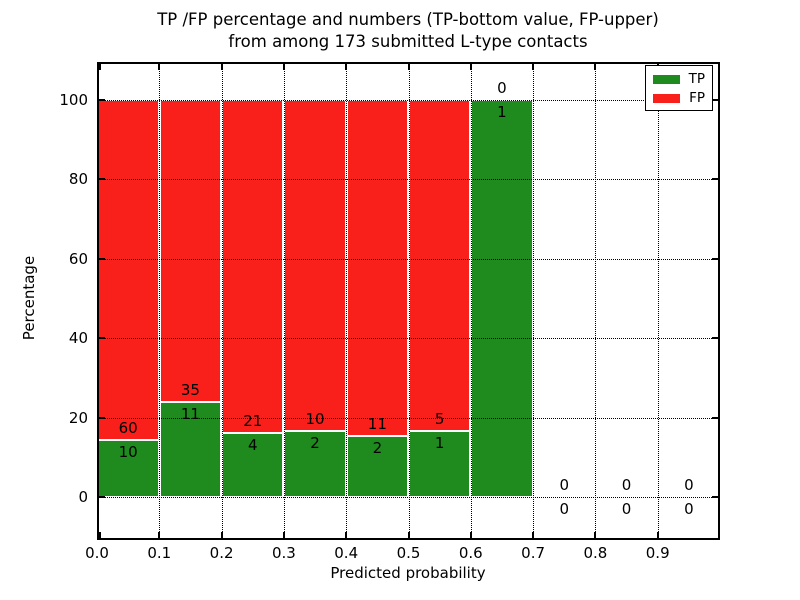  Describe the element at coordinates (666, 98) in the screenshot. I see `legend-swatch-fp` at that location.